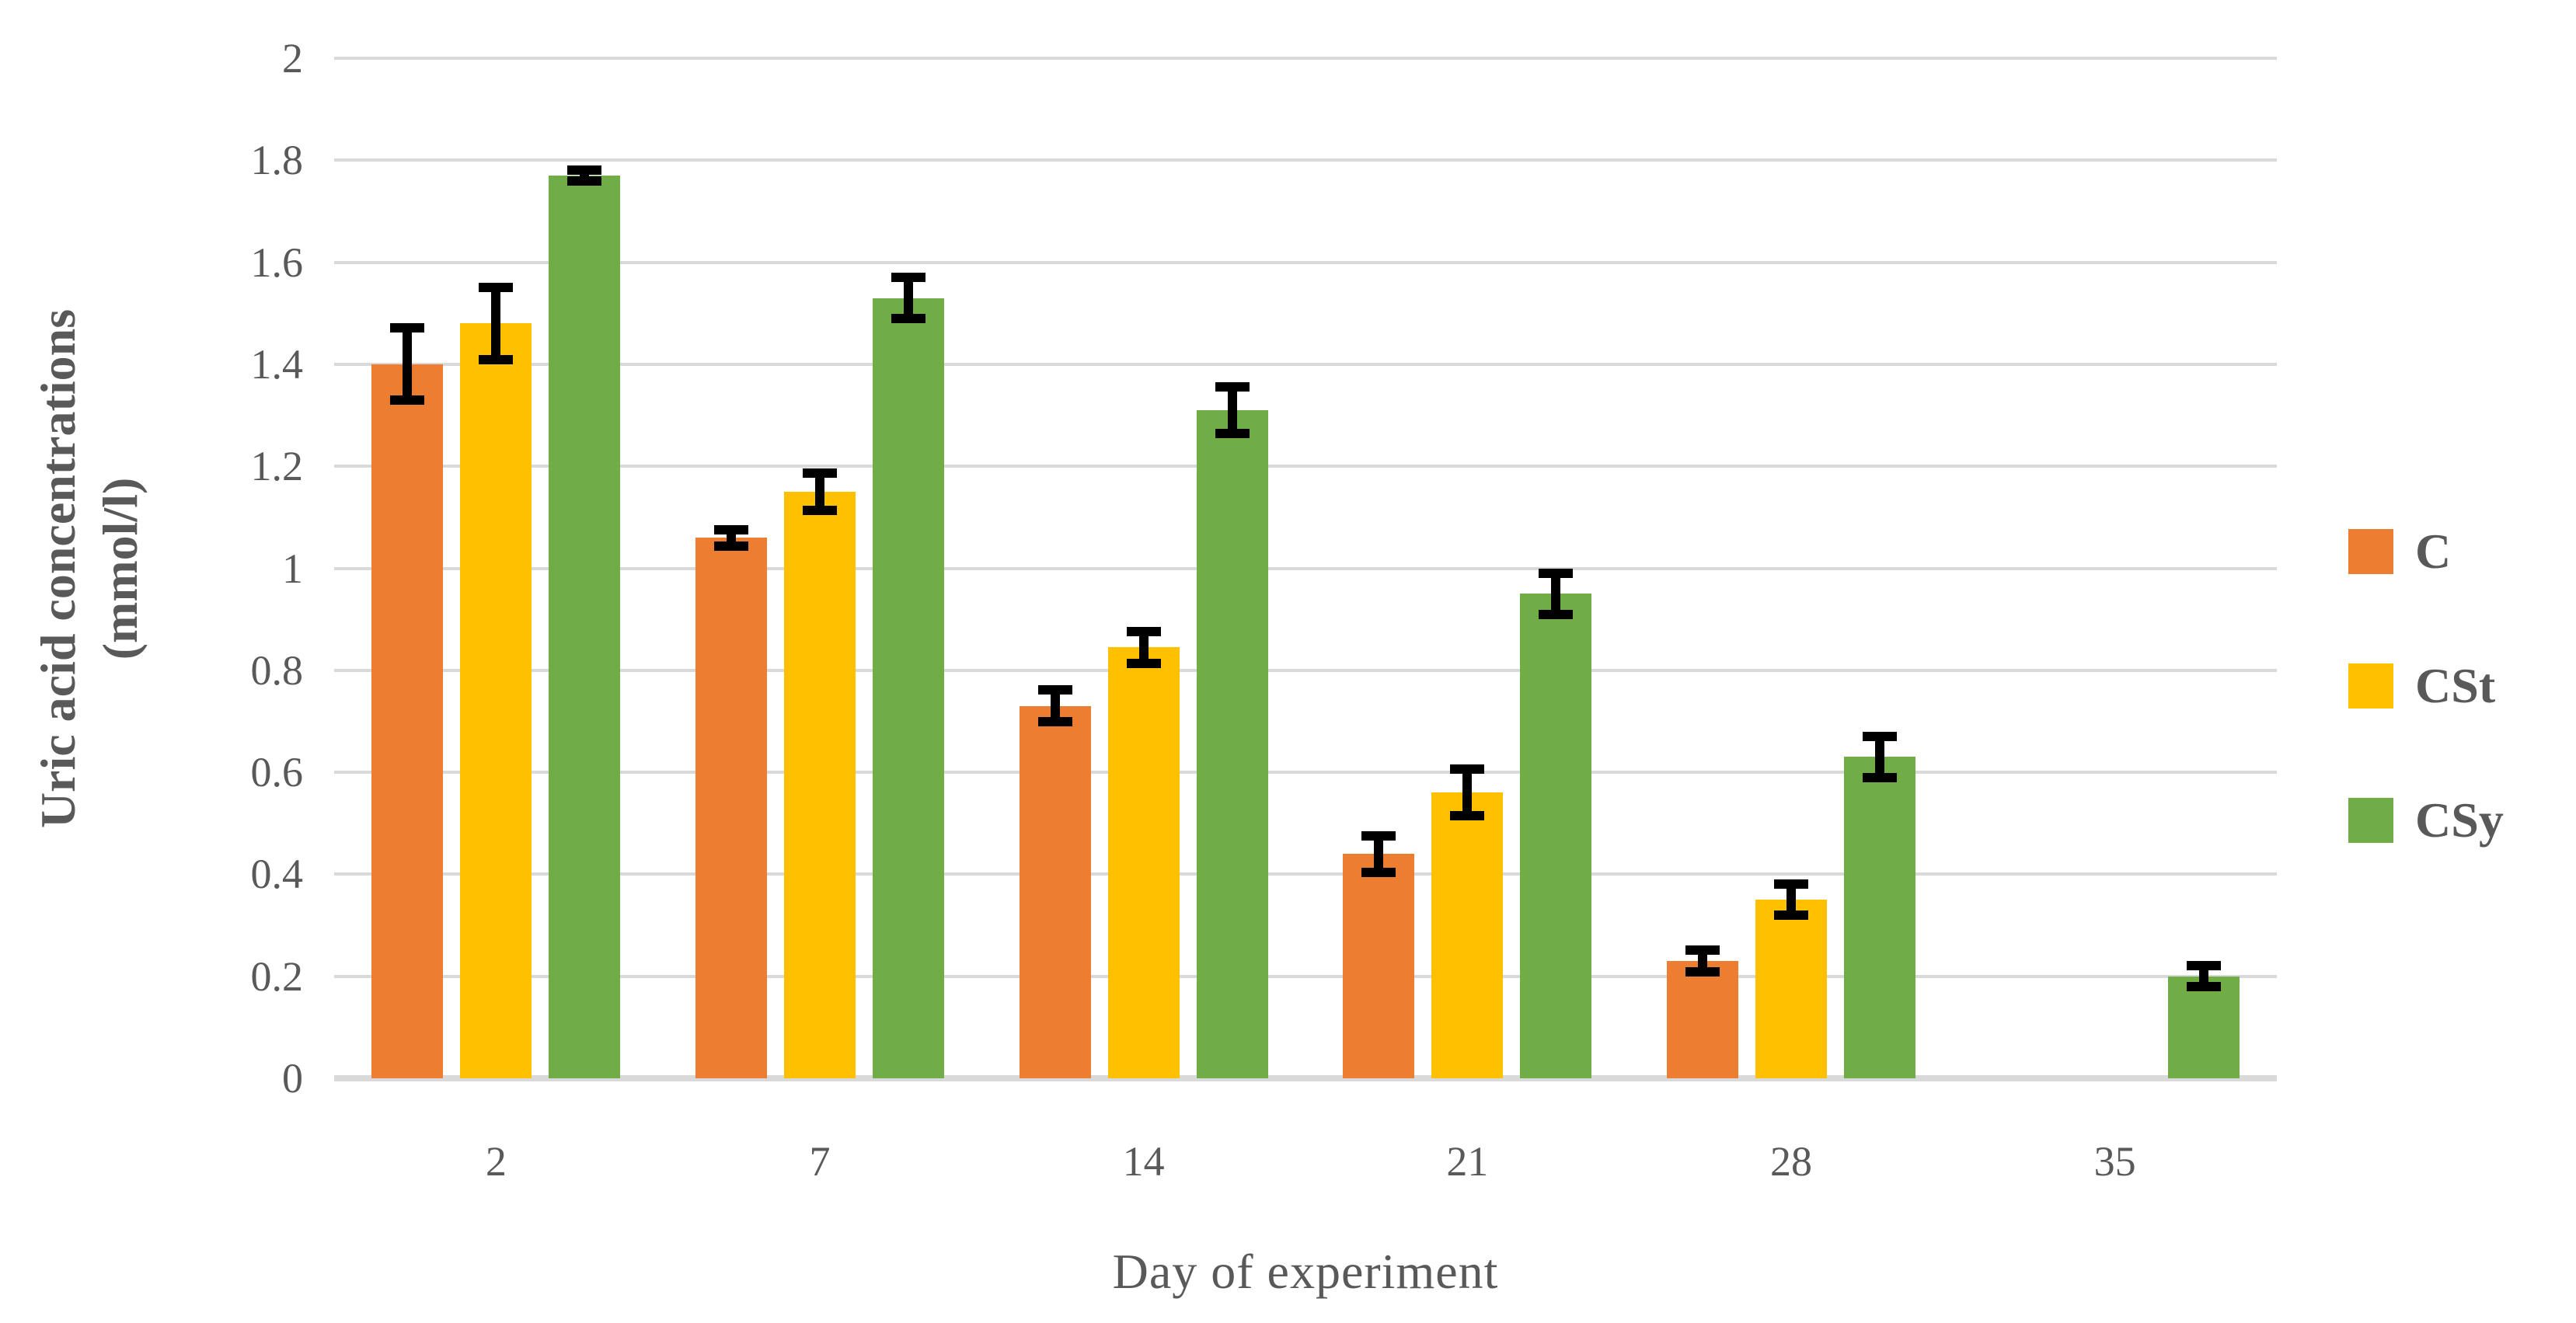  I want to click on y-tick-label: 0.2, so click(277, 976).